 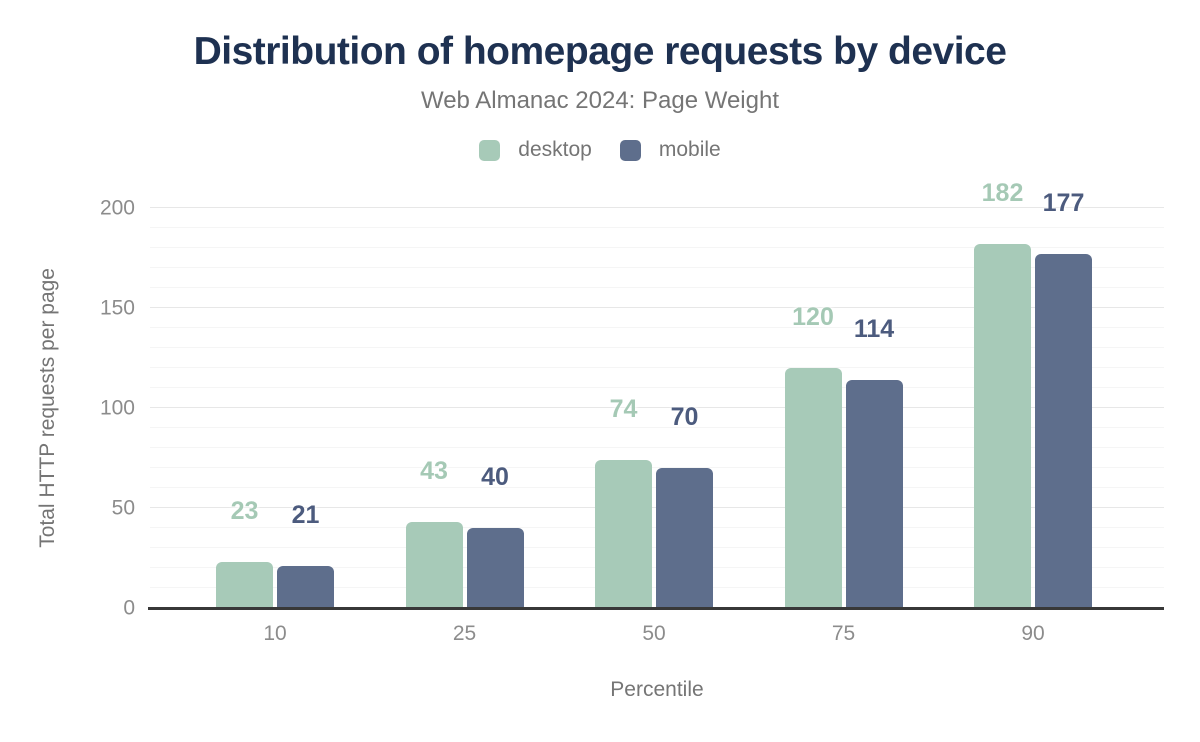 What do you see at coordinates (305, 587) in the screenshot?
I see `bar-mobile-p10` at bounding box center [305, 587].